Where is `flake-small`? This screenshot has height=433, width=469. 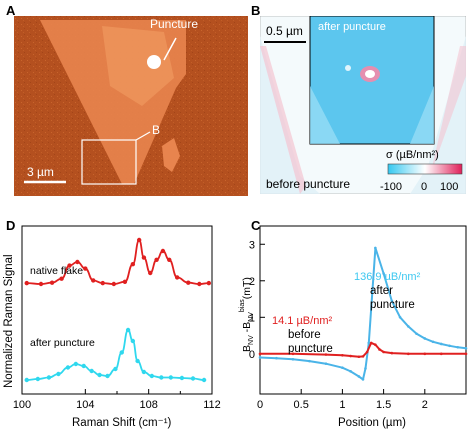 flake-small is located at coordinates (171, 155).